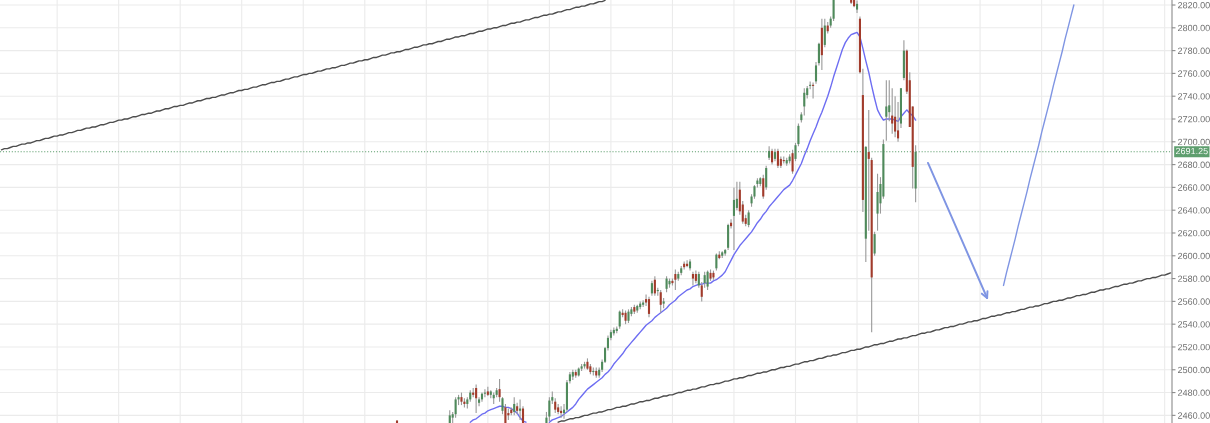 This screenshot has width=1210, height=423. What do you see at coordinates (692, 278) in the screenshot?
I see `candlestick` at bounding box center [692, 278].